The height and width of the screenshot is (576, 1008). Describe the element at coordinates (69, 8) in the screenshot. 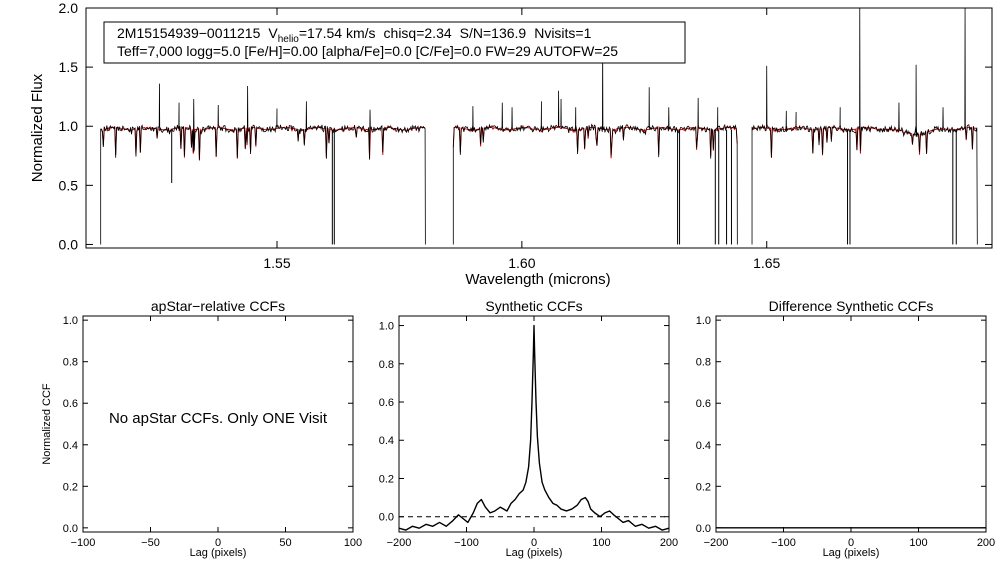

I see `spectrum-ytick-label: 2.0` at that location.